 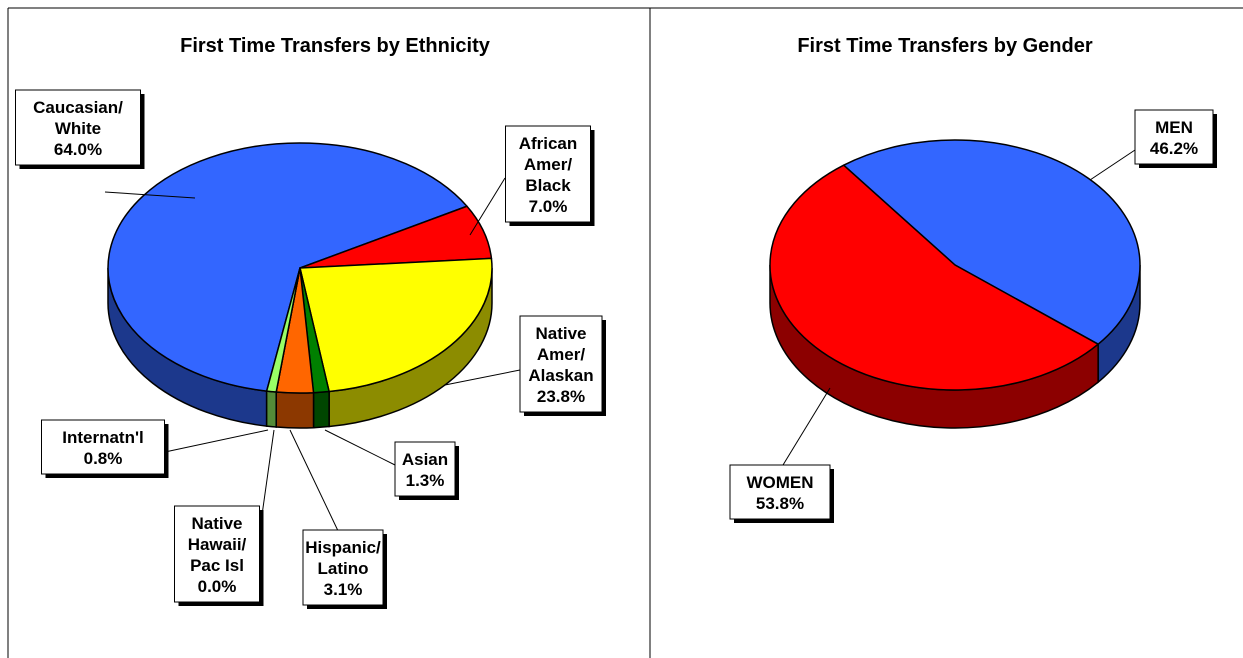 What do you see at coordinates (1174, 127) in the screenshot?
I see `category-label: MEN` at bounding box center [1174, 127].